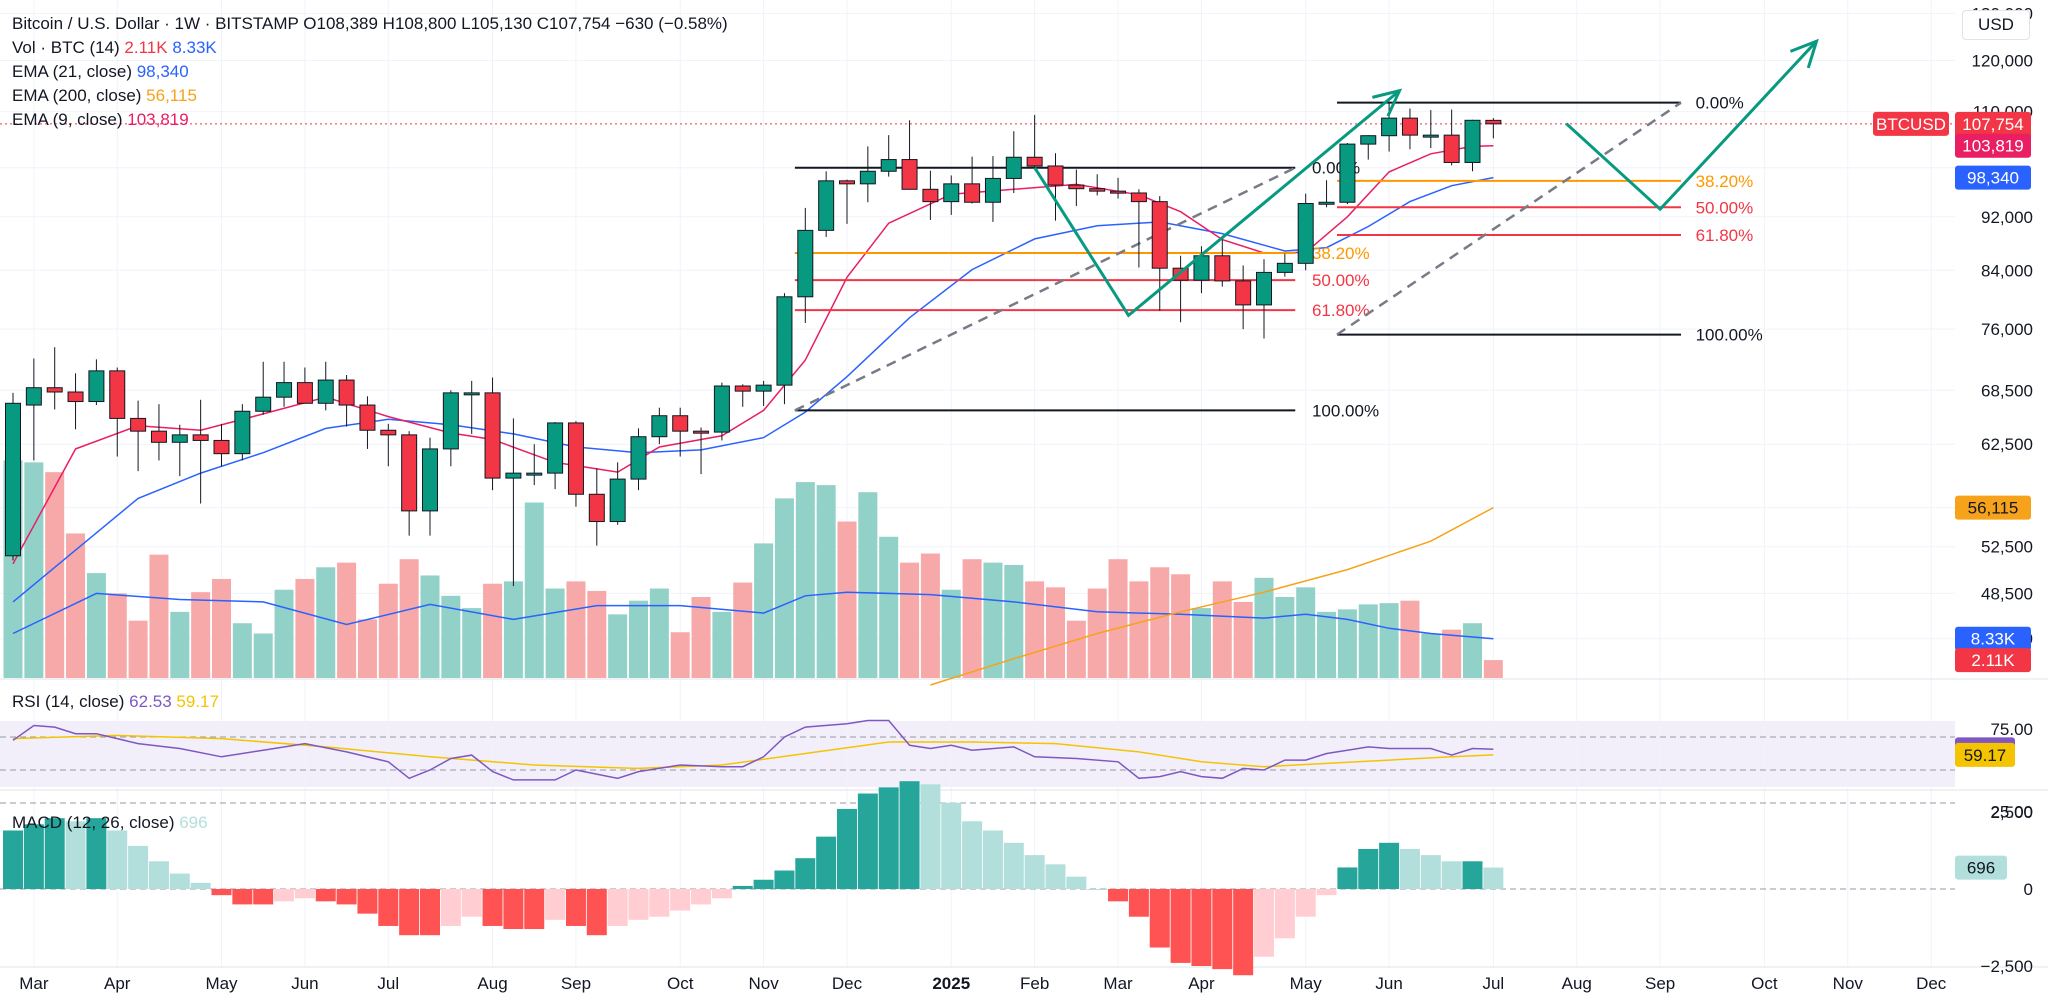  Describe the element at coordinates (100, 119) in the screenshot. I see `indicator-legend: EMA (9, close) 103,819` at that location.